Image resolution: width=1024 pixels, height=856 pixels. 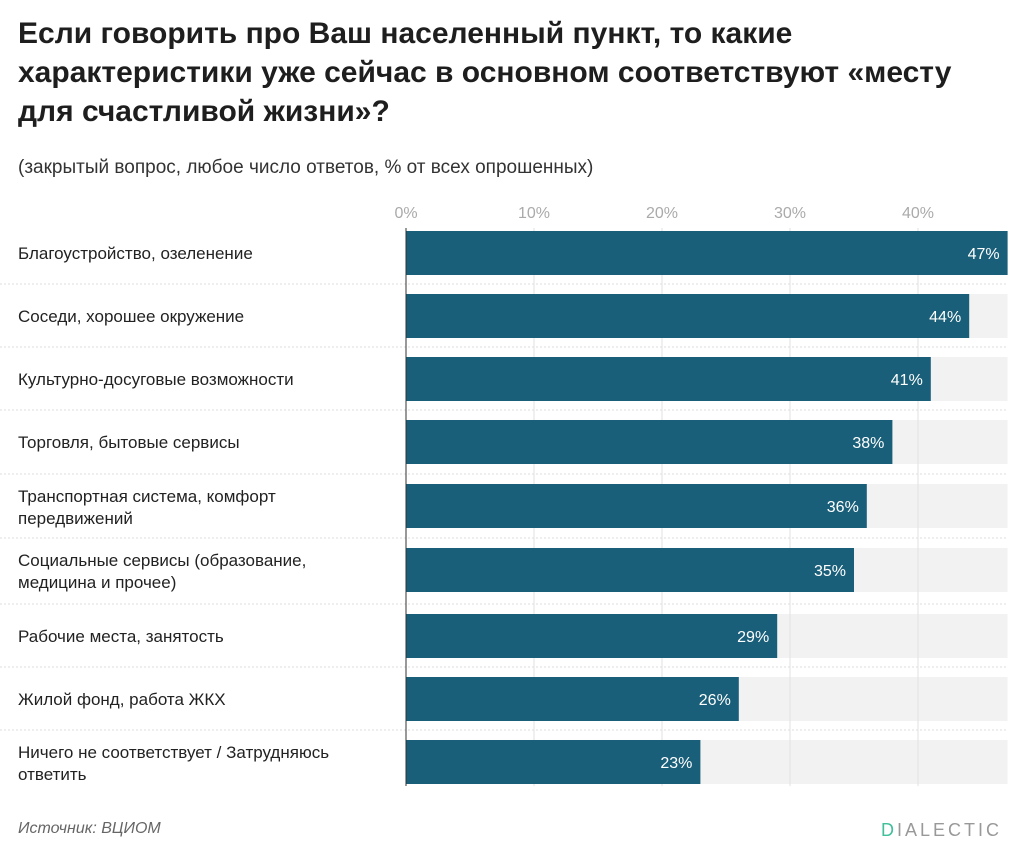 What do you see at coordinates (868, 443) in the screenshot?
I see `data-label: 38%` at bounding box center [868, 443].